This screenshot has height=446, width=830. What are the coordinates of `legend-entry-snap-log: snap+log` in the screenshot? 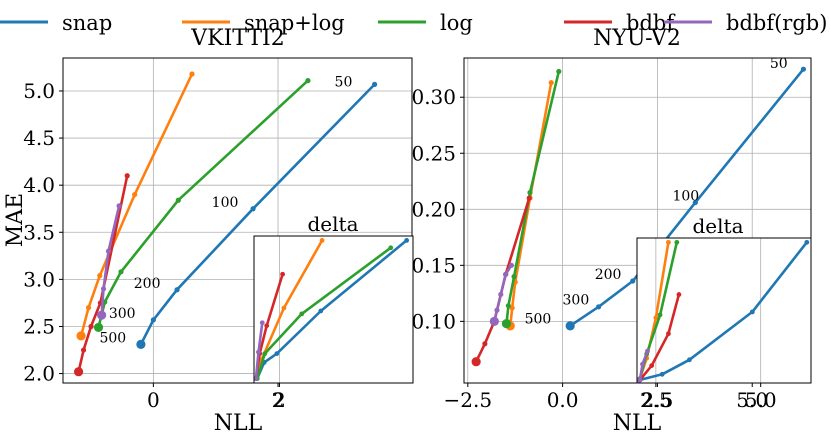 It's located at (263, 23).